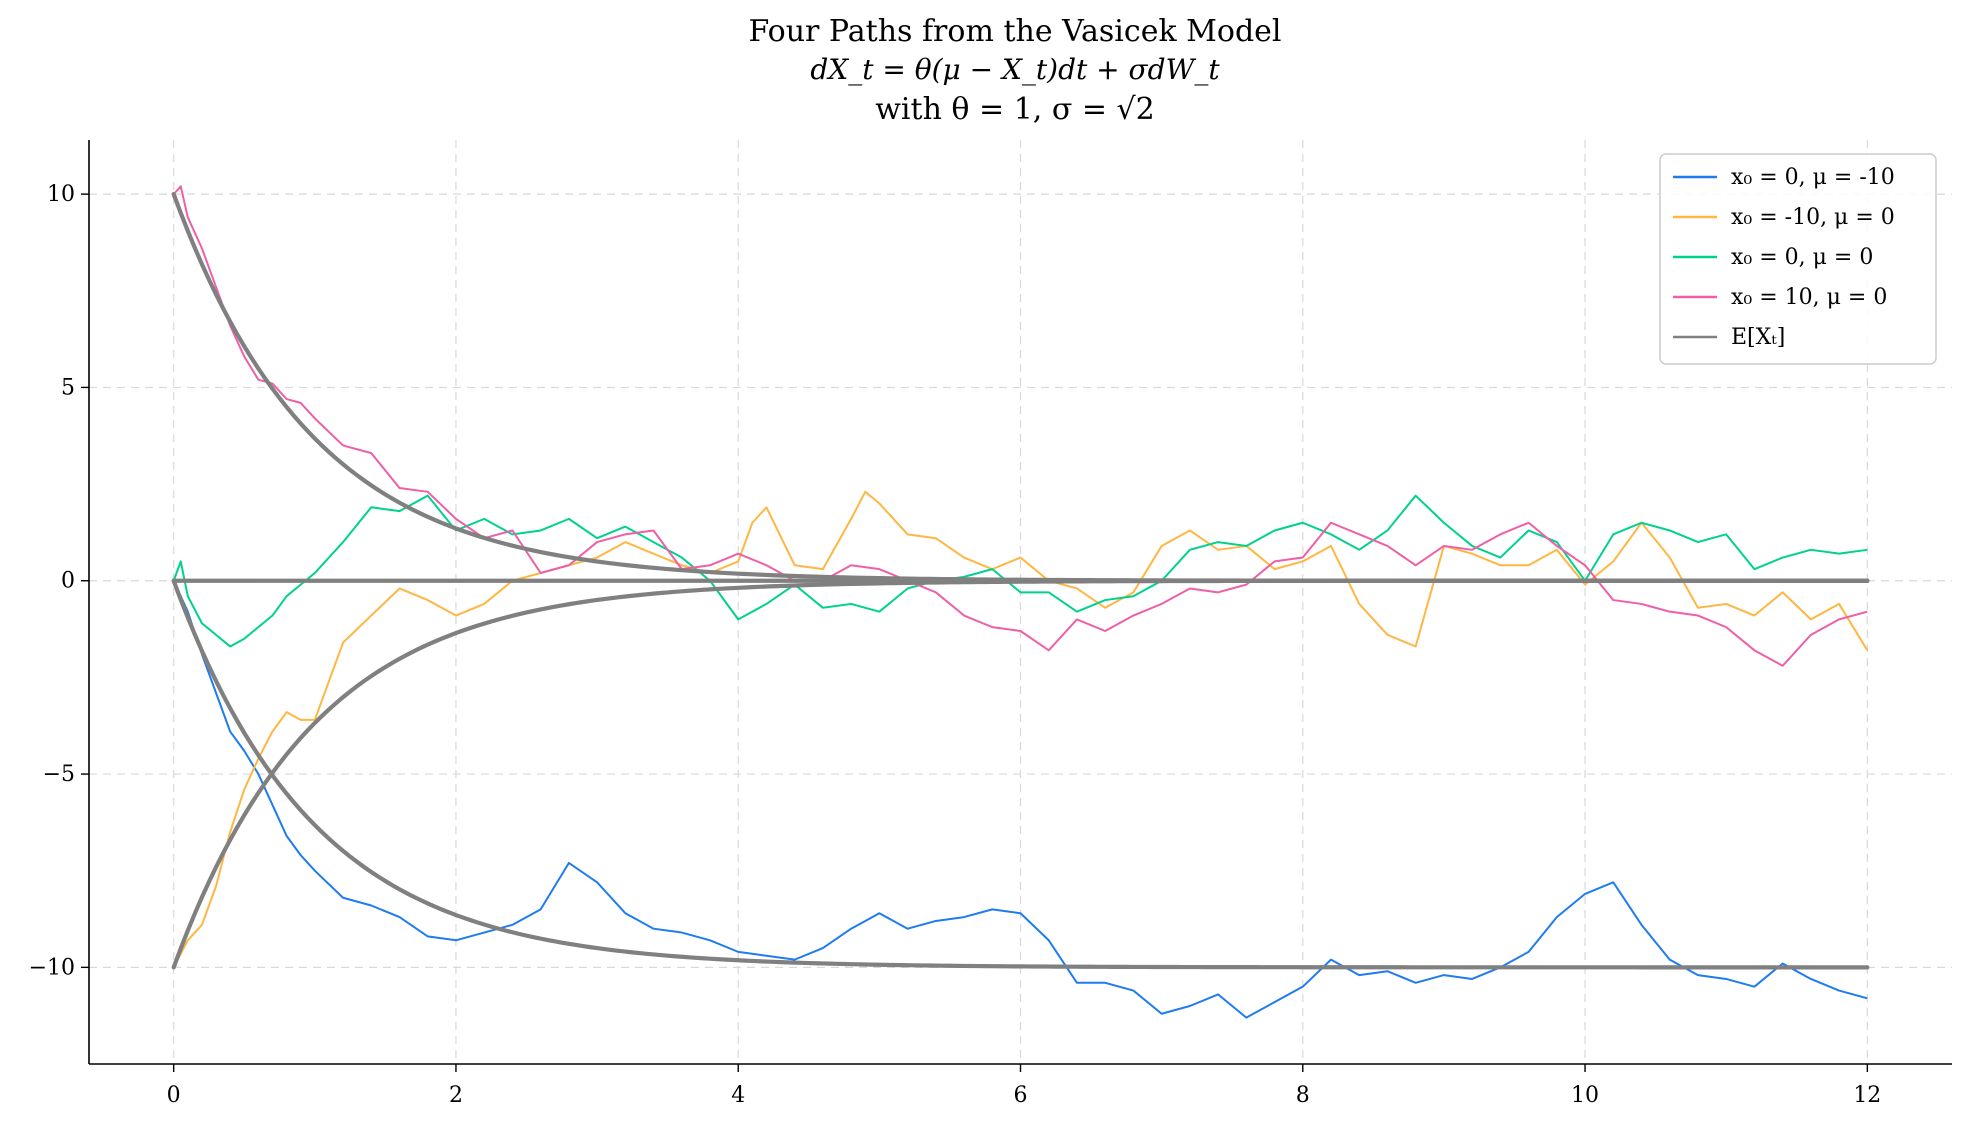 This screenshot has width=1968, height=1129. I want to click on x-ticks: 0 2 4 6 8 10 12, so click(1024, 1086).